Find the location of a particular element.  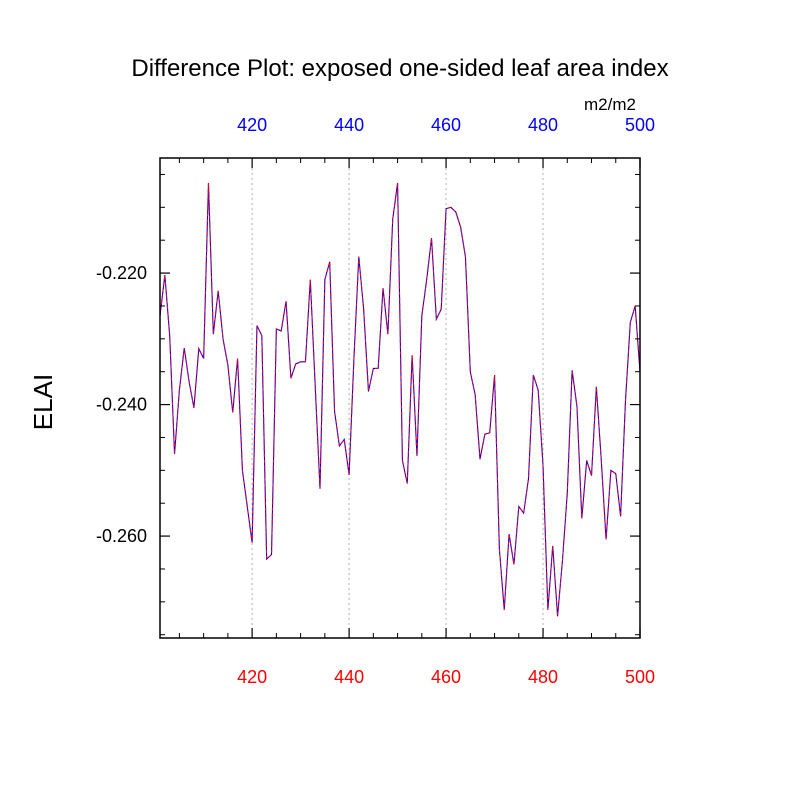

y-tick-label: -0.220 is located at coordinates (121, 273).